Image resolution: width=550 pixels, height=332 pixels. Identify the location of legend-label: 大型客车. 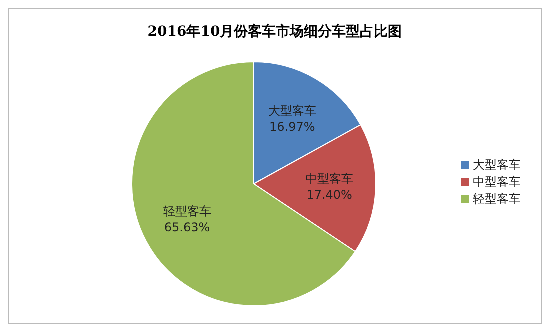
(497, 165).